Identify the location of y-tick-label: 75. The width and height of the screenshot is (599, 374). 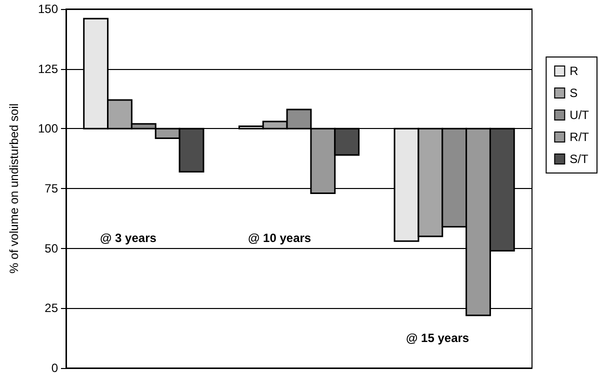
(51, 189).